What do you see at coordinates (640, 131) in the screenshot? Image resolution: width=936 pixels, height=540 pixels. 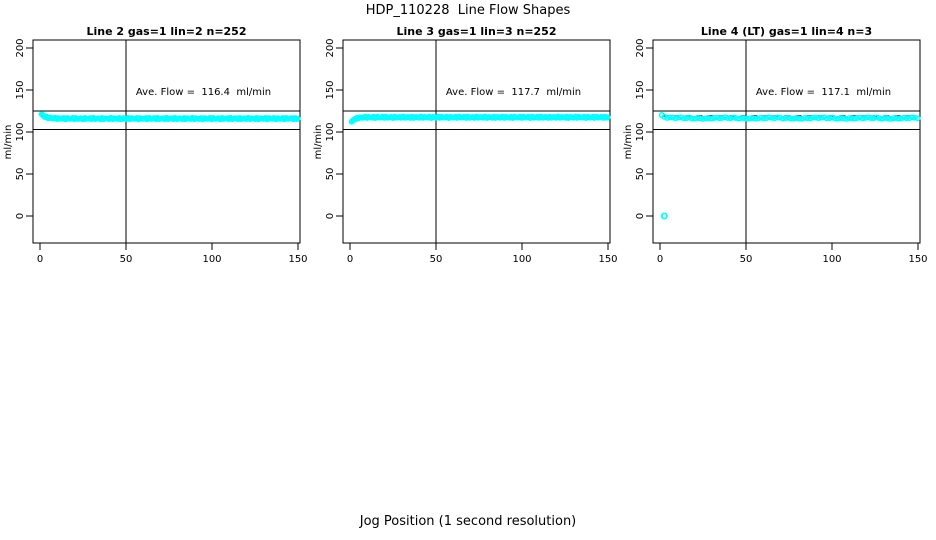 I see `y-tick-label: 100` at bounding box center [640, 131].